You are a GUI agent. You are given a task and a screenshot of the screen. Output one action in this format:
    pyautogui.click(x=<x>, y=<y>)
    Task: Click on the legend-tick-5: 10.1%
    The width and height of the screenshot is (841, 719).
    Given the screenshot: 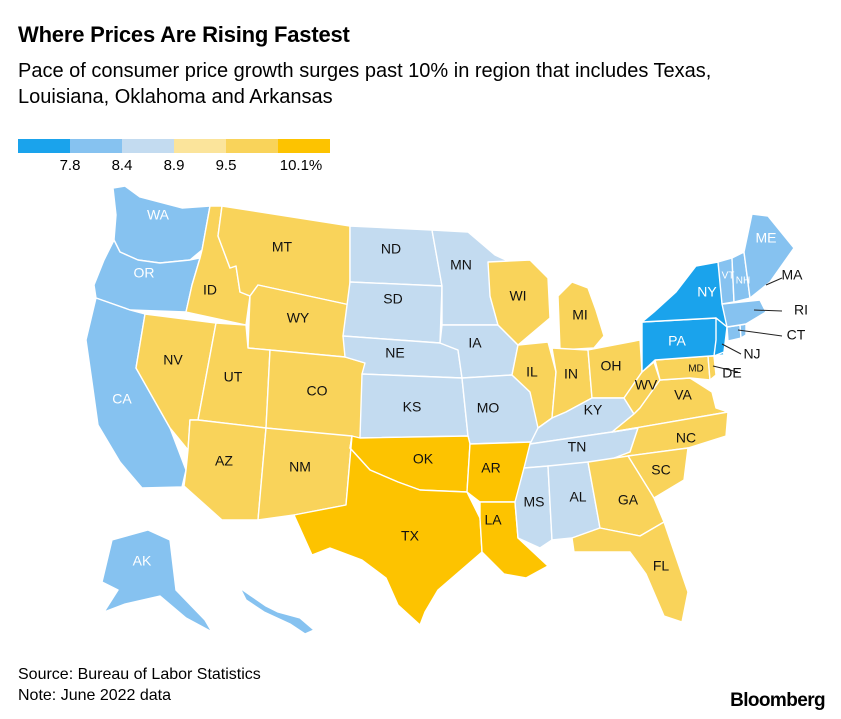 What is the action you would take?
    pyautogui.click(x=301, y=165)
    